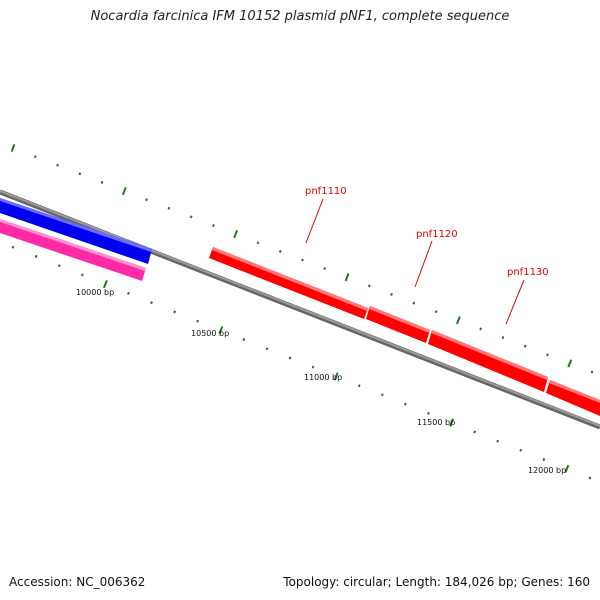 Image resolution: width=600 pixels, height=600 pixels. What do you see at coordinates (437, 234) in the screenshot?
I see `gene-label-pnf1120: pnf1120` at bounding box center [437, 234].